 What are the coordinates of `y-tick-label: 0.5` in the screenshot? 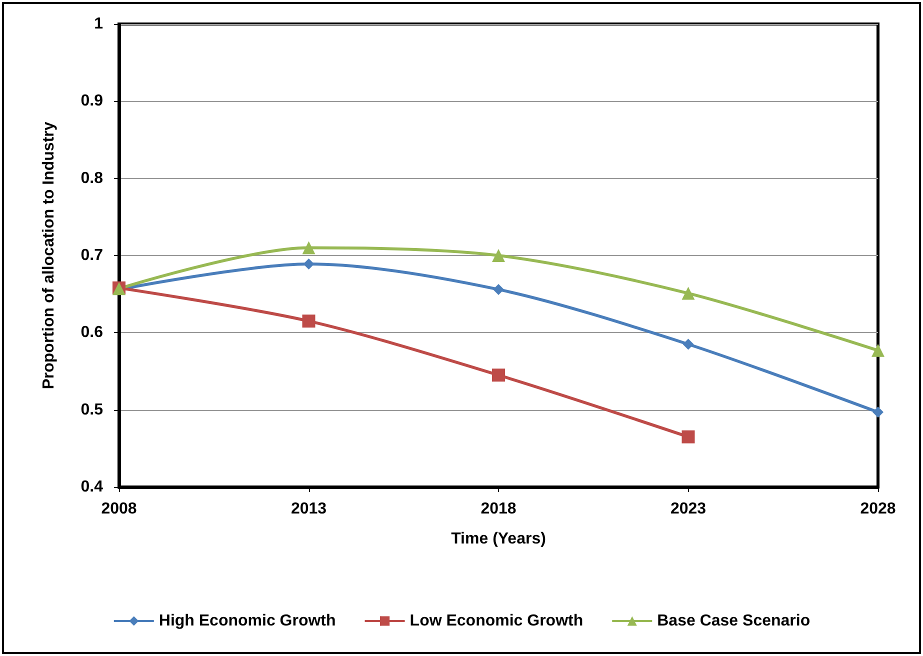 It's located at (92, 409).